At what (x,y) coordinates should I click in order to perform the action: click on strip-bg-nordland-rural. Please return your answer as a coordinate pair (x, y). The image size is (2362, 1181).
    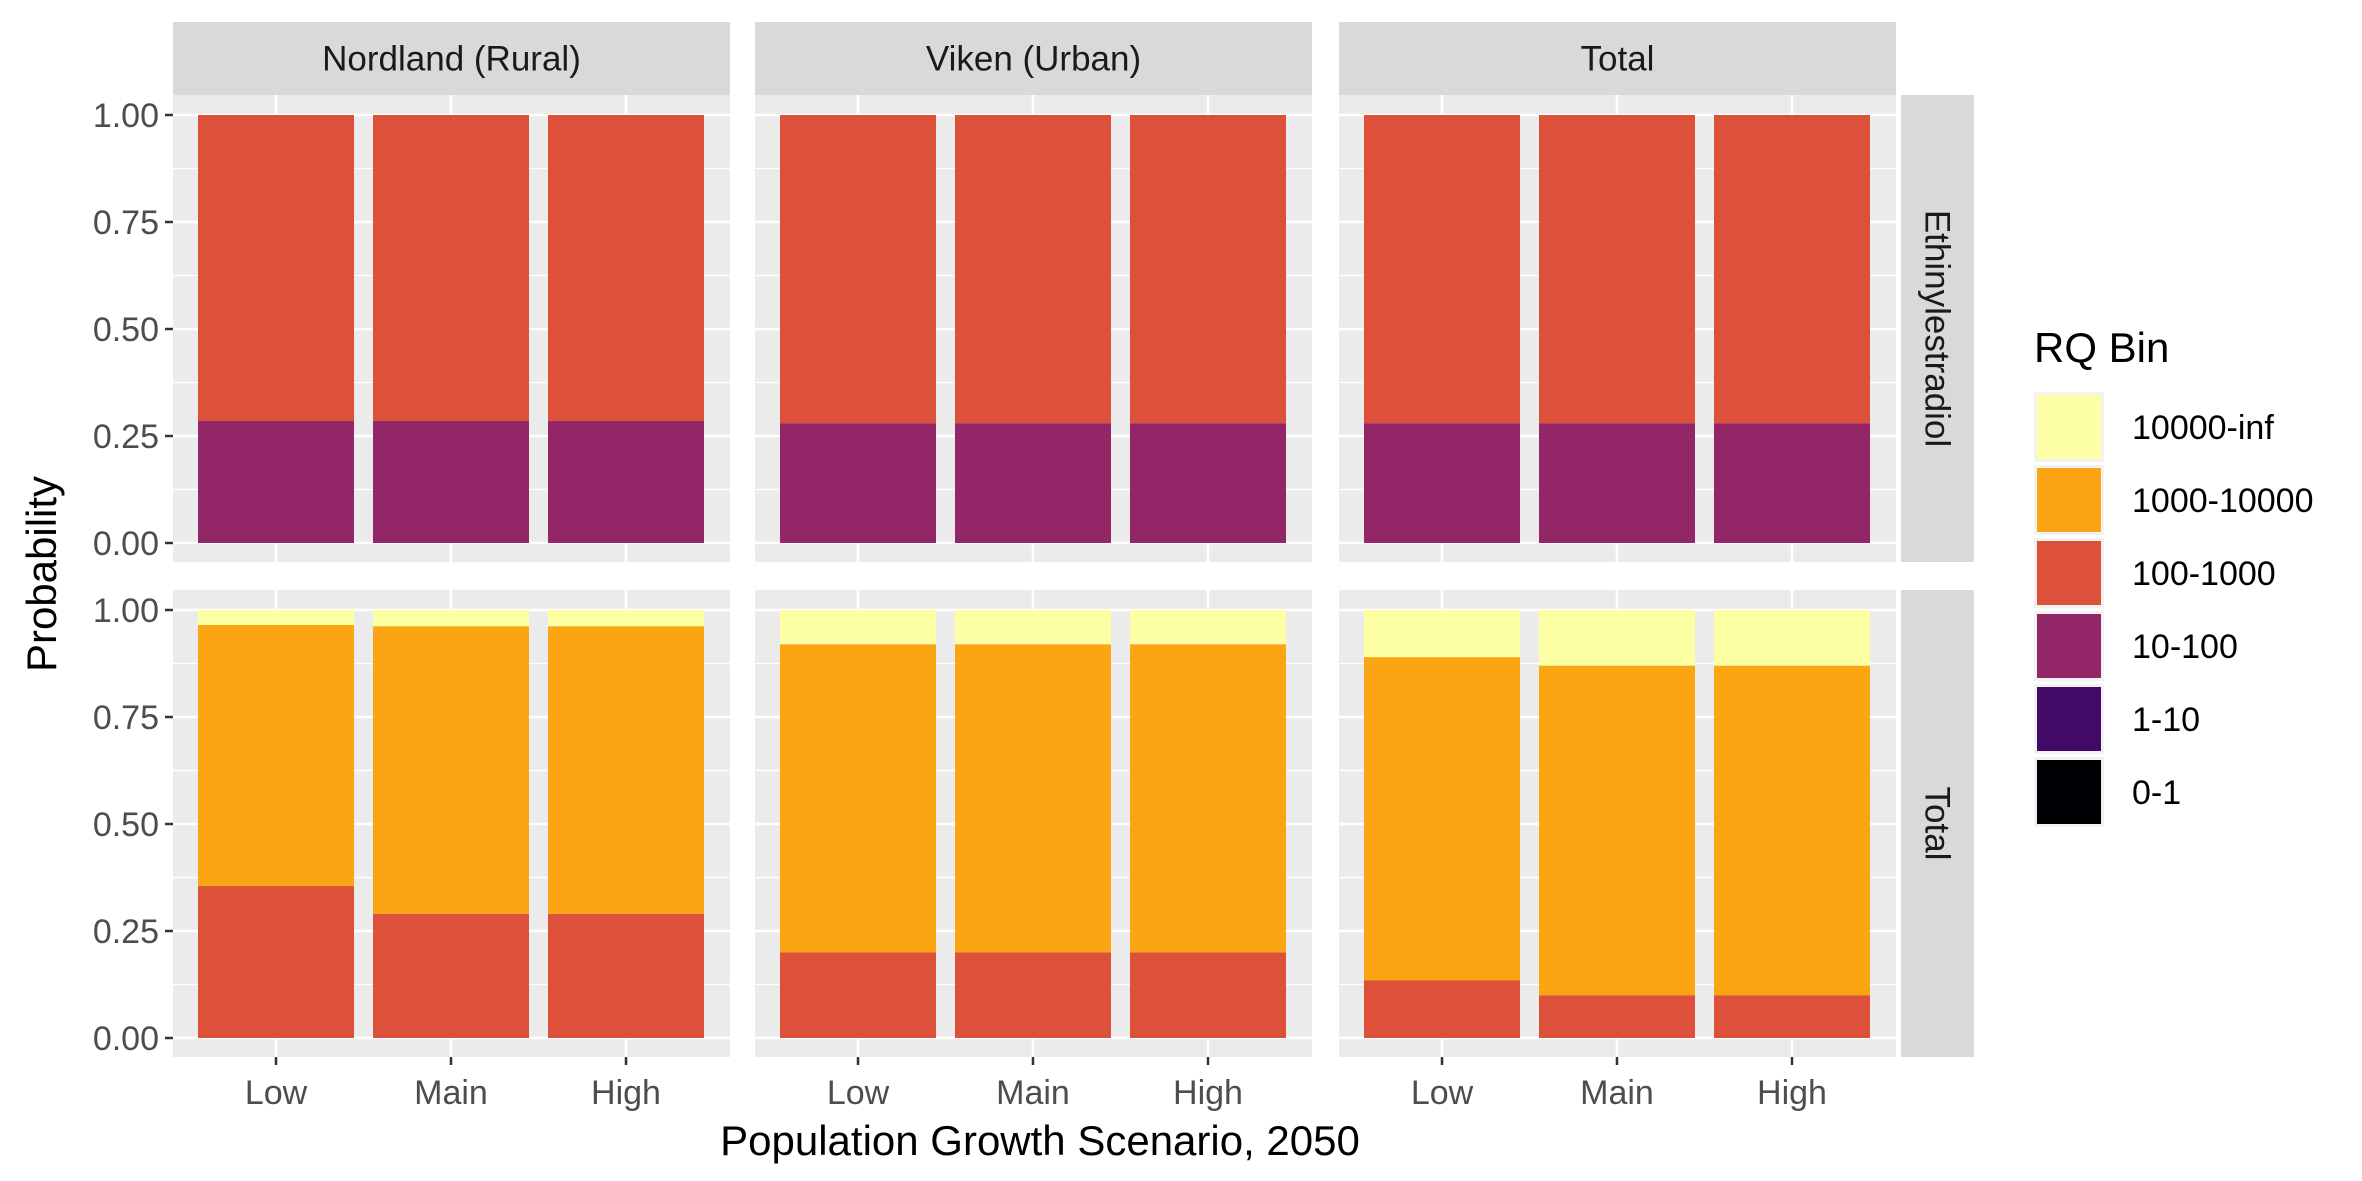
    Looking at the image, I should click on (451, 58).